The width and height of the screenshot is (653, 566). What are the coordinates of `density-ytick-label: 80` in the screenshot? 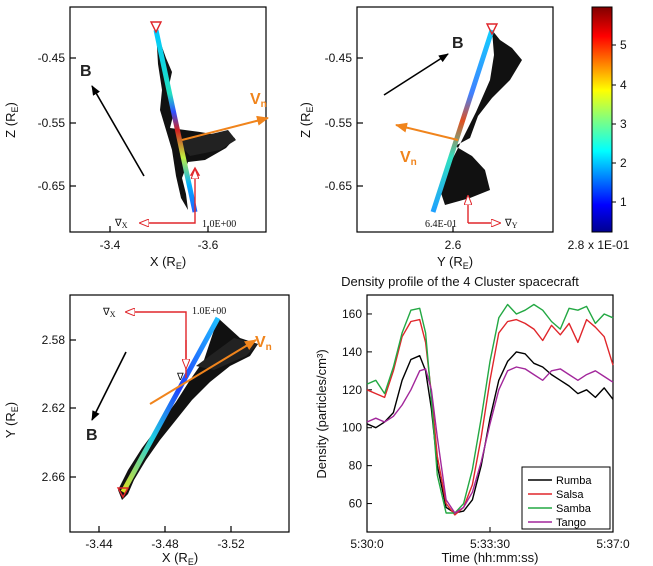 It's located at (356, 466).